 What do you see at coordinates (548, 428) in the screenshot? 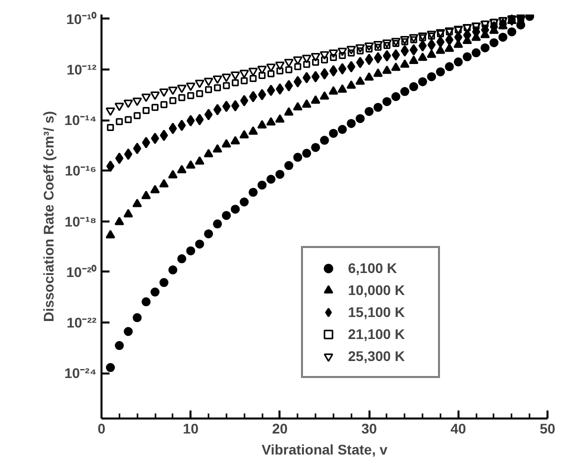
I see `x-tick-label: 50` at bounding box center [548, 428].